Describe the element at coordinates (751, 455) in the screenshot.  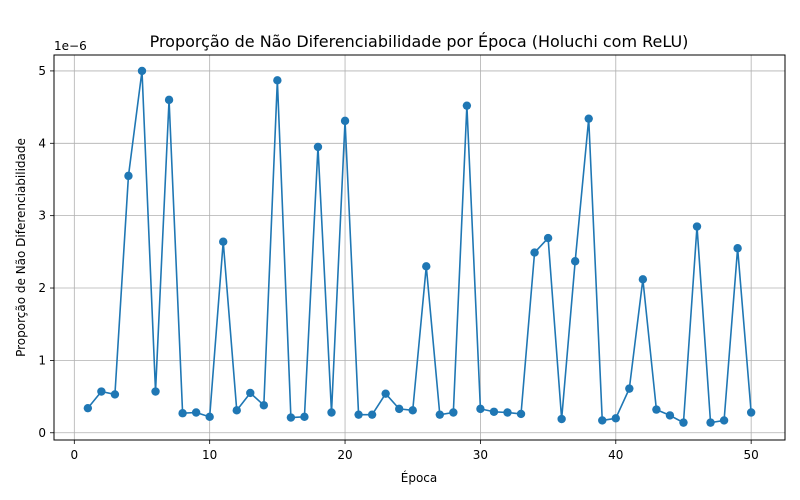
I see `x-tick-label: 50` at that location.